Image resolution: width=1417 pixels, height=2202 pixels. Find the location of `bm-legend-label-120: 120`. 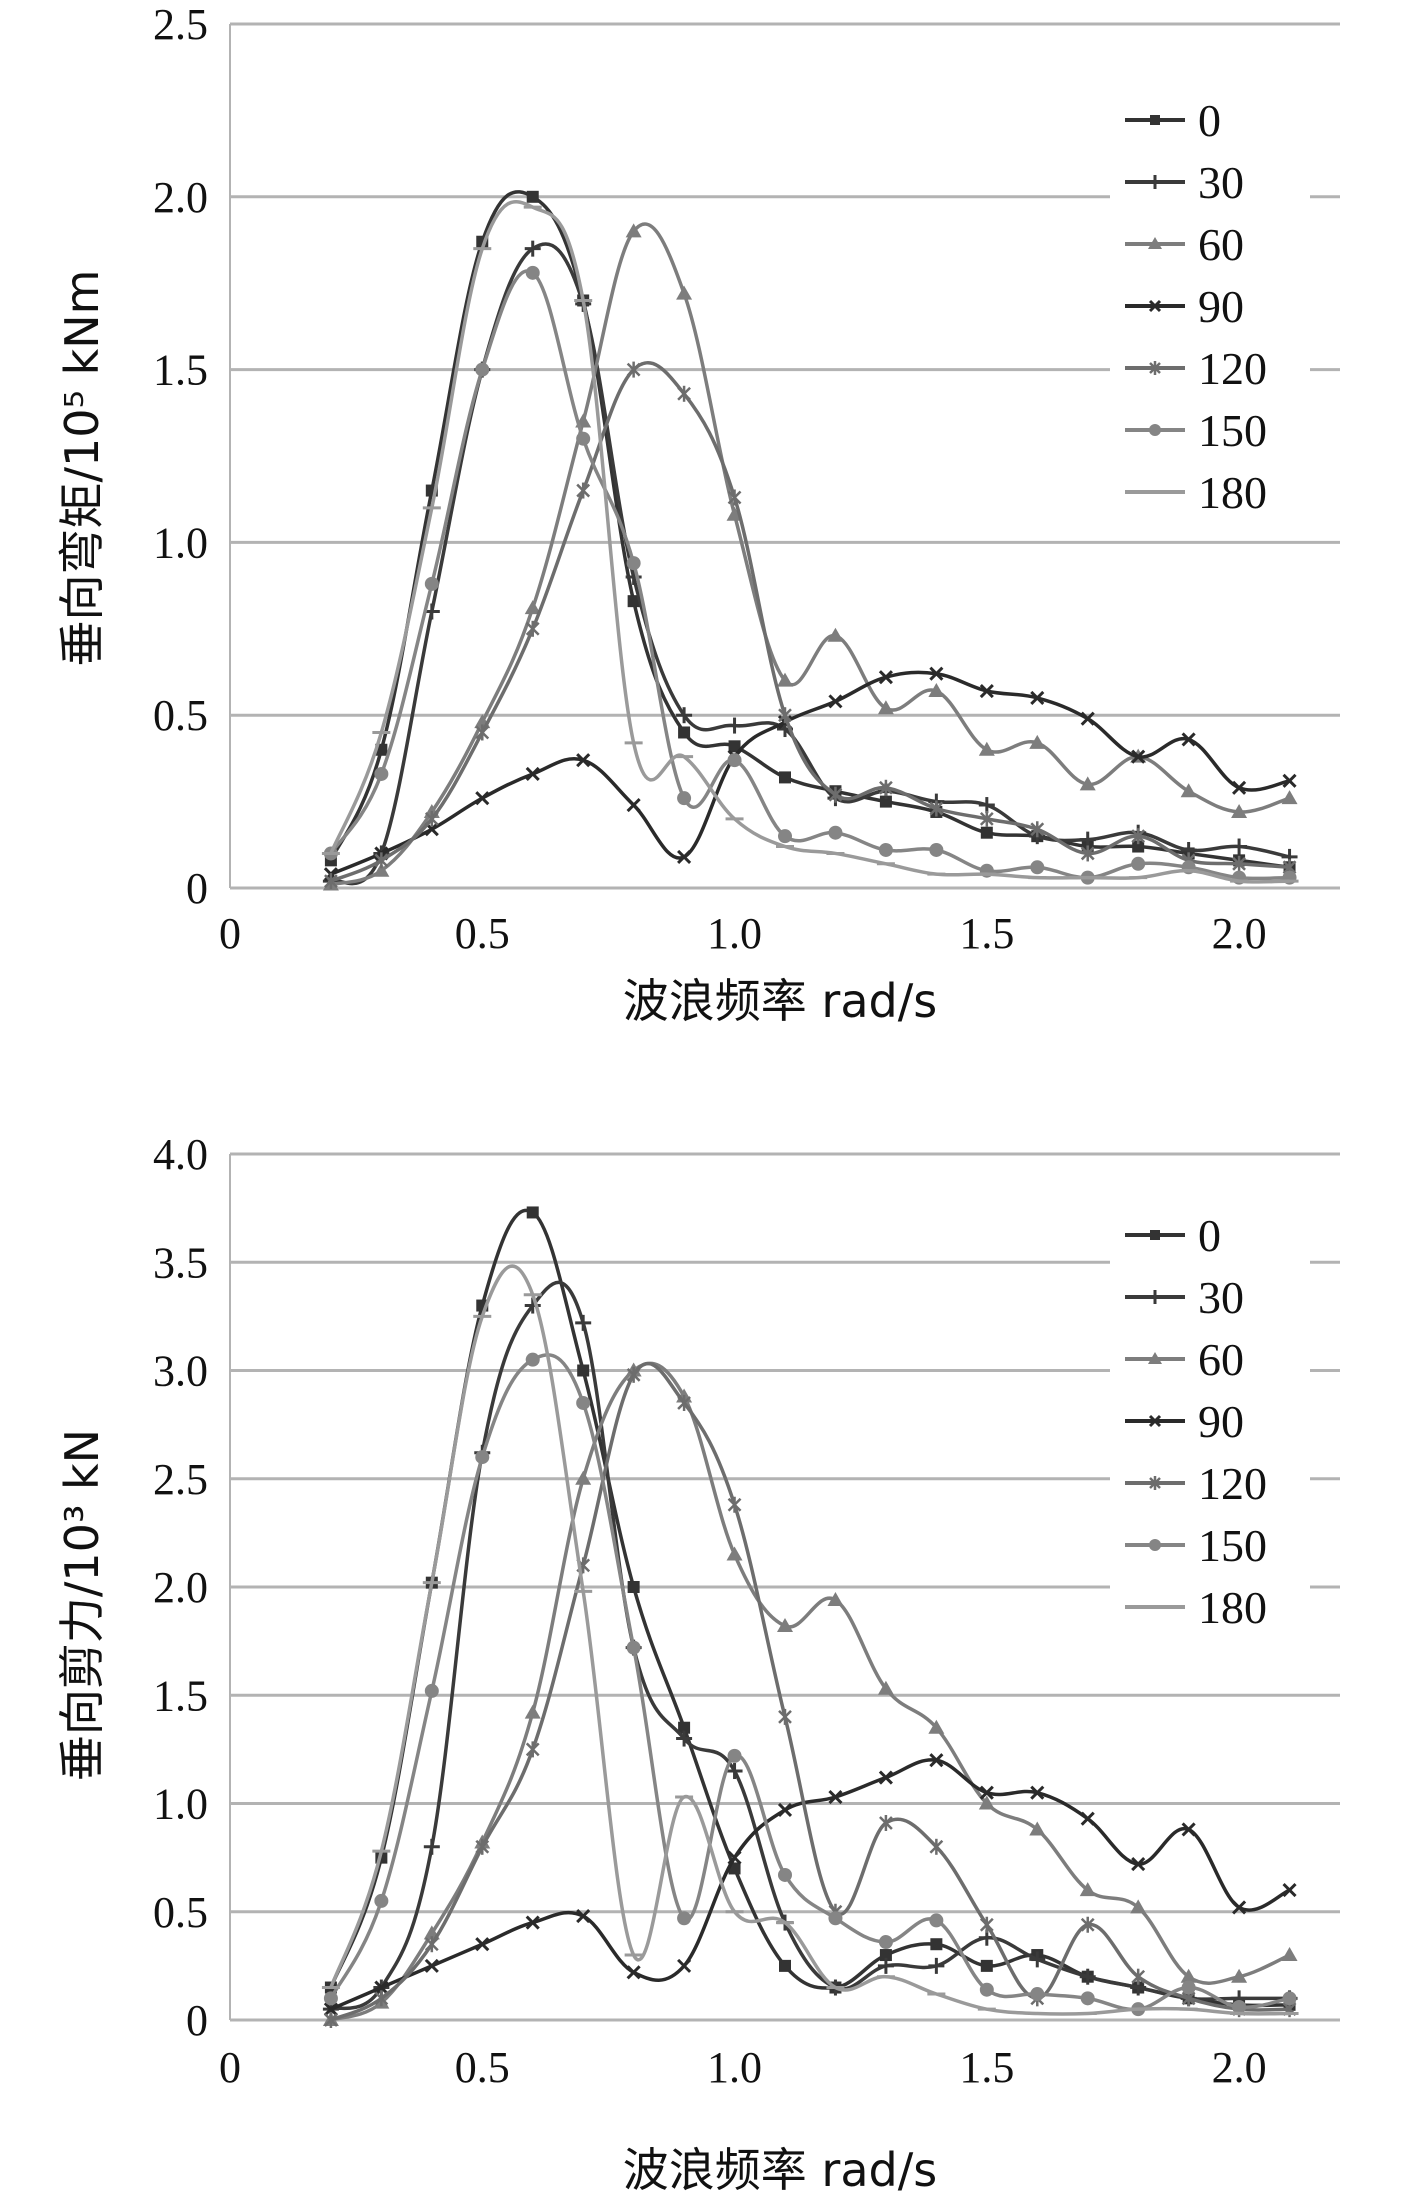

bm-legend-label-120: 120 is located at coordinates (1232, 368).